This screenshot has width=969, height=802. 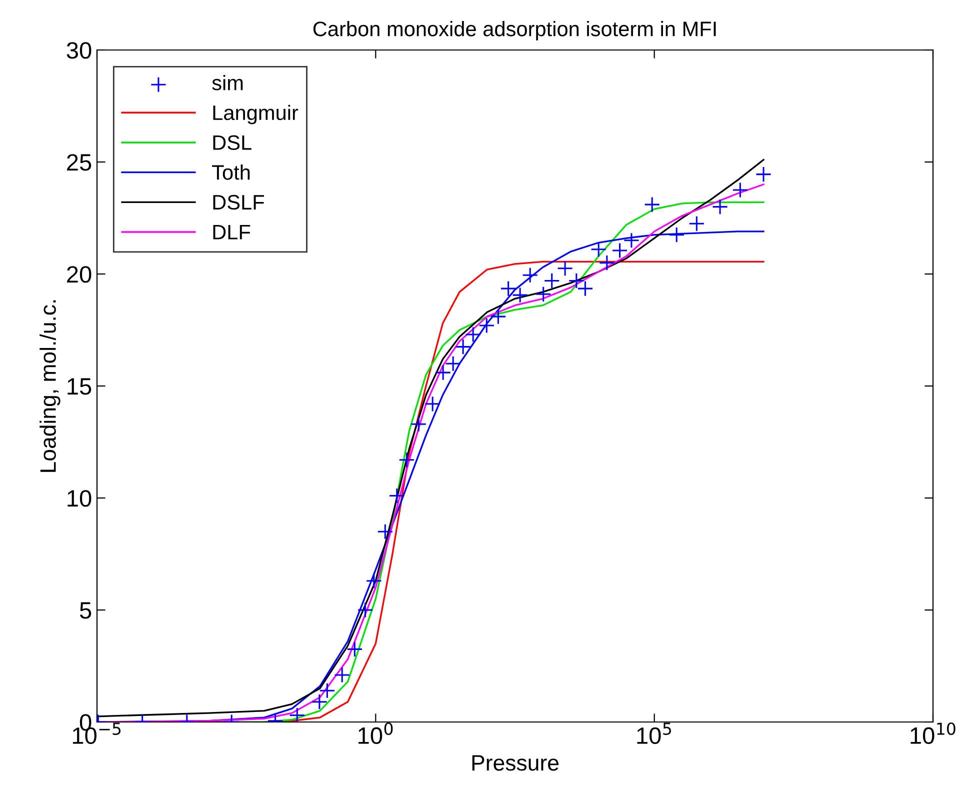 What do you see at coordinates (654, 733) in the screenshot?
I see `x-tick-label: 10$^{5}$` at bounding box center [654, 733].